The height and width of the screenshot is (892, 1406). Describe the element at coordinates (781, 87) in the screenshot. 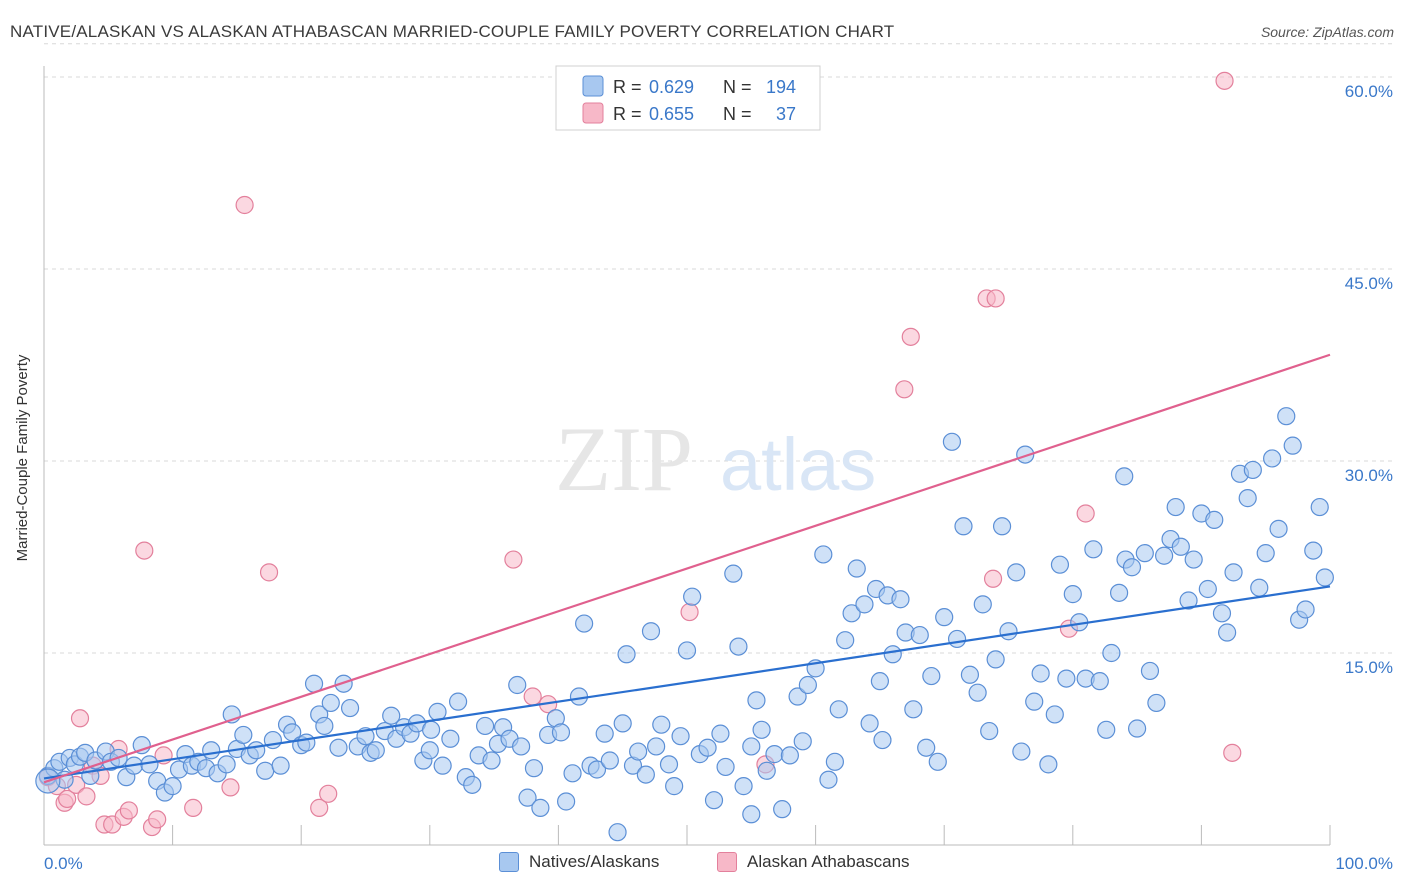

I see `legend-n-value-1: 194` at that location.